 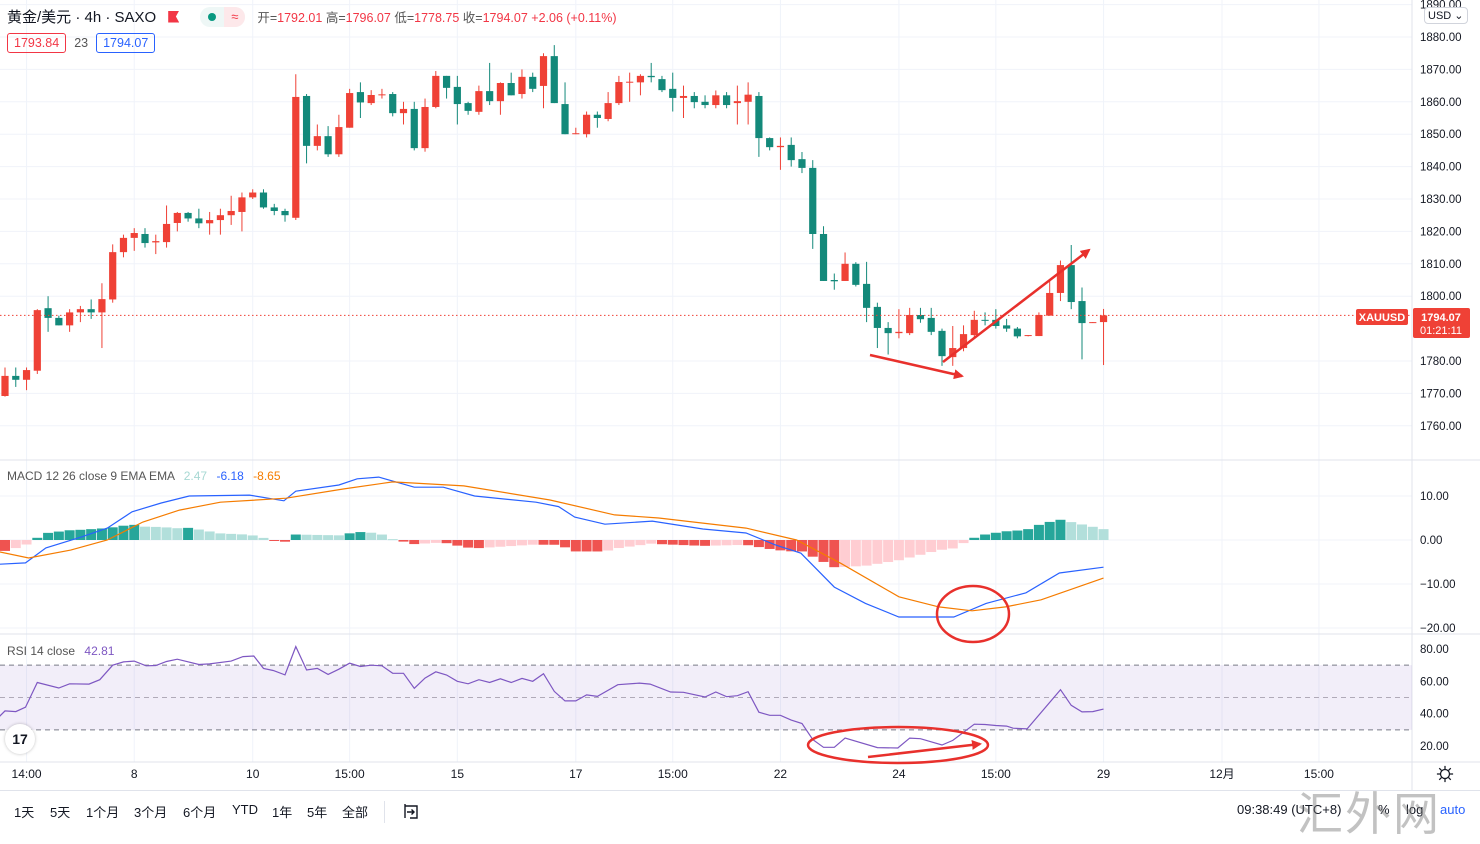 I want to click on rsi-axis-label: 80.00, so click(x=1434, y=650).